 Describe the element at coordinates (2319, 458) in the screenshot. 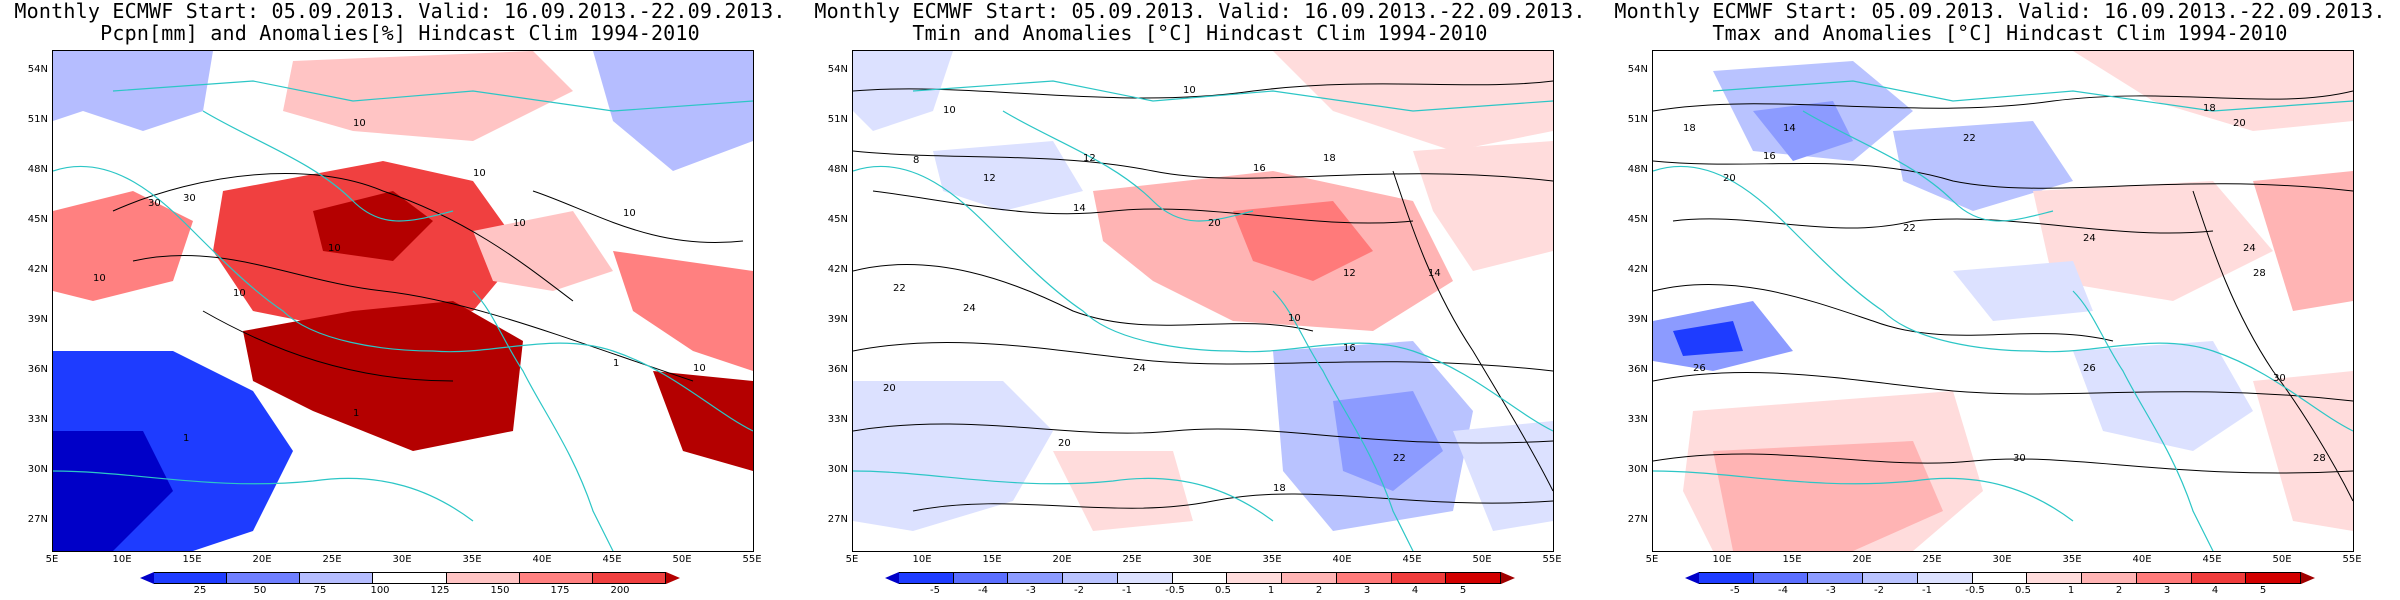

I see `contour-label: 28` at that location.